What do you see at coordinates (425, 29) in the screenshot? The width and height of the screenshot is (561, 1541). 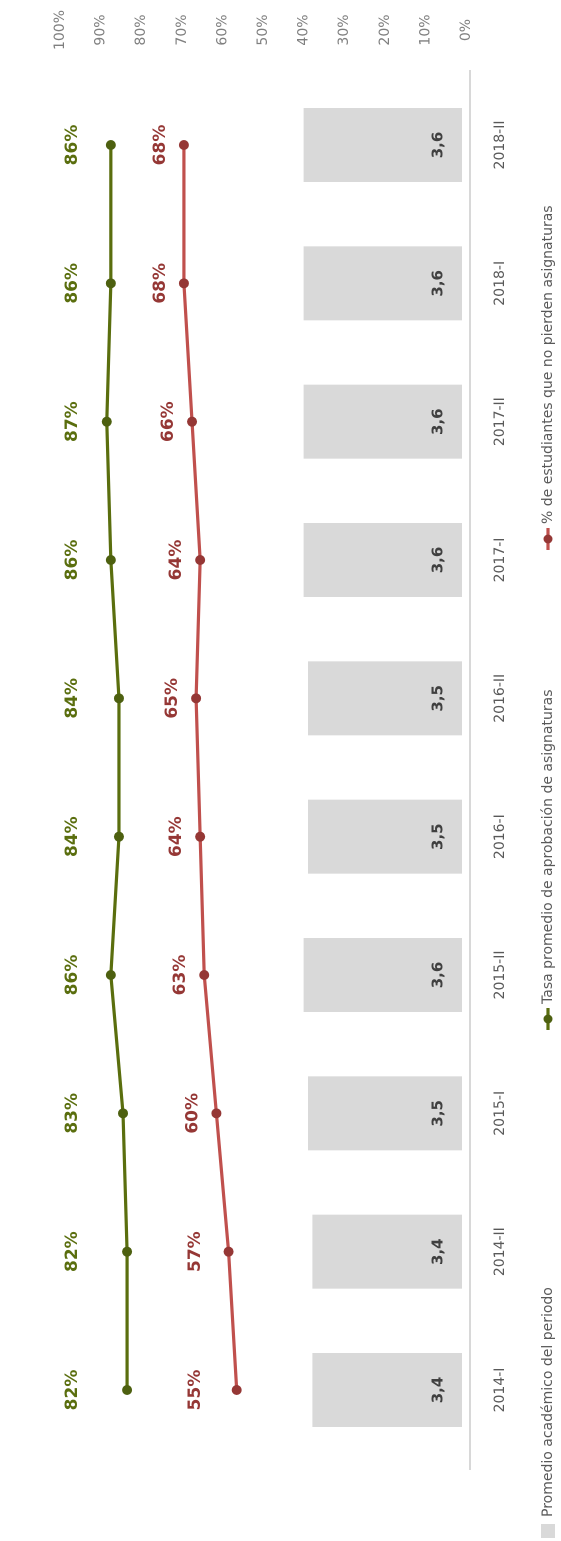 I see `value-tick-label: 10%` at bounding box center [425, 29].